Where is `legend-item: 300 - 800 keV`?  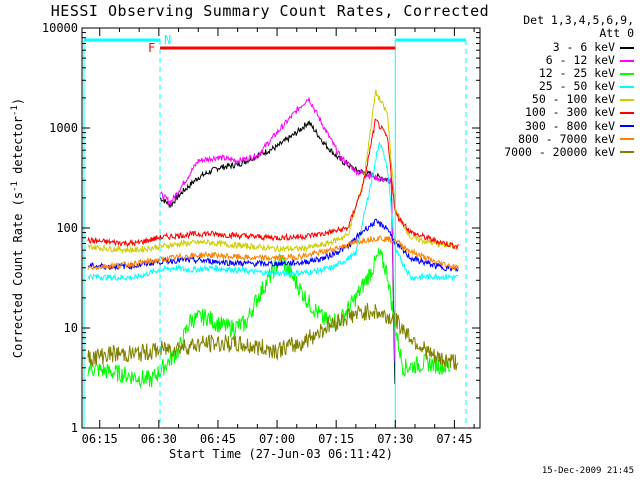
legend-item: 300 - 800 keV is located at coordinates (554, 125).